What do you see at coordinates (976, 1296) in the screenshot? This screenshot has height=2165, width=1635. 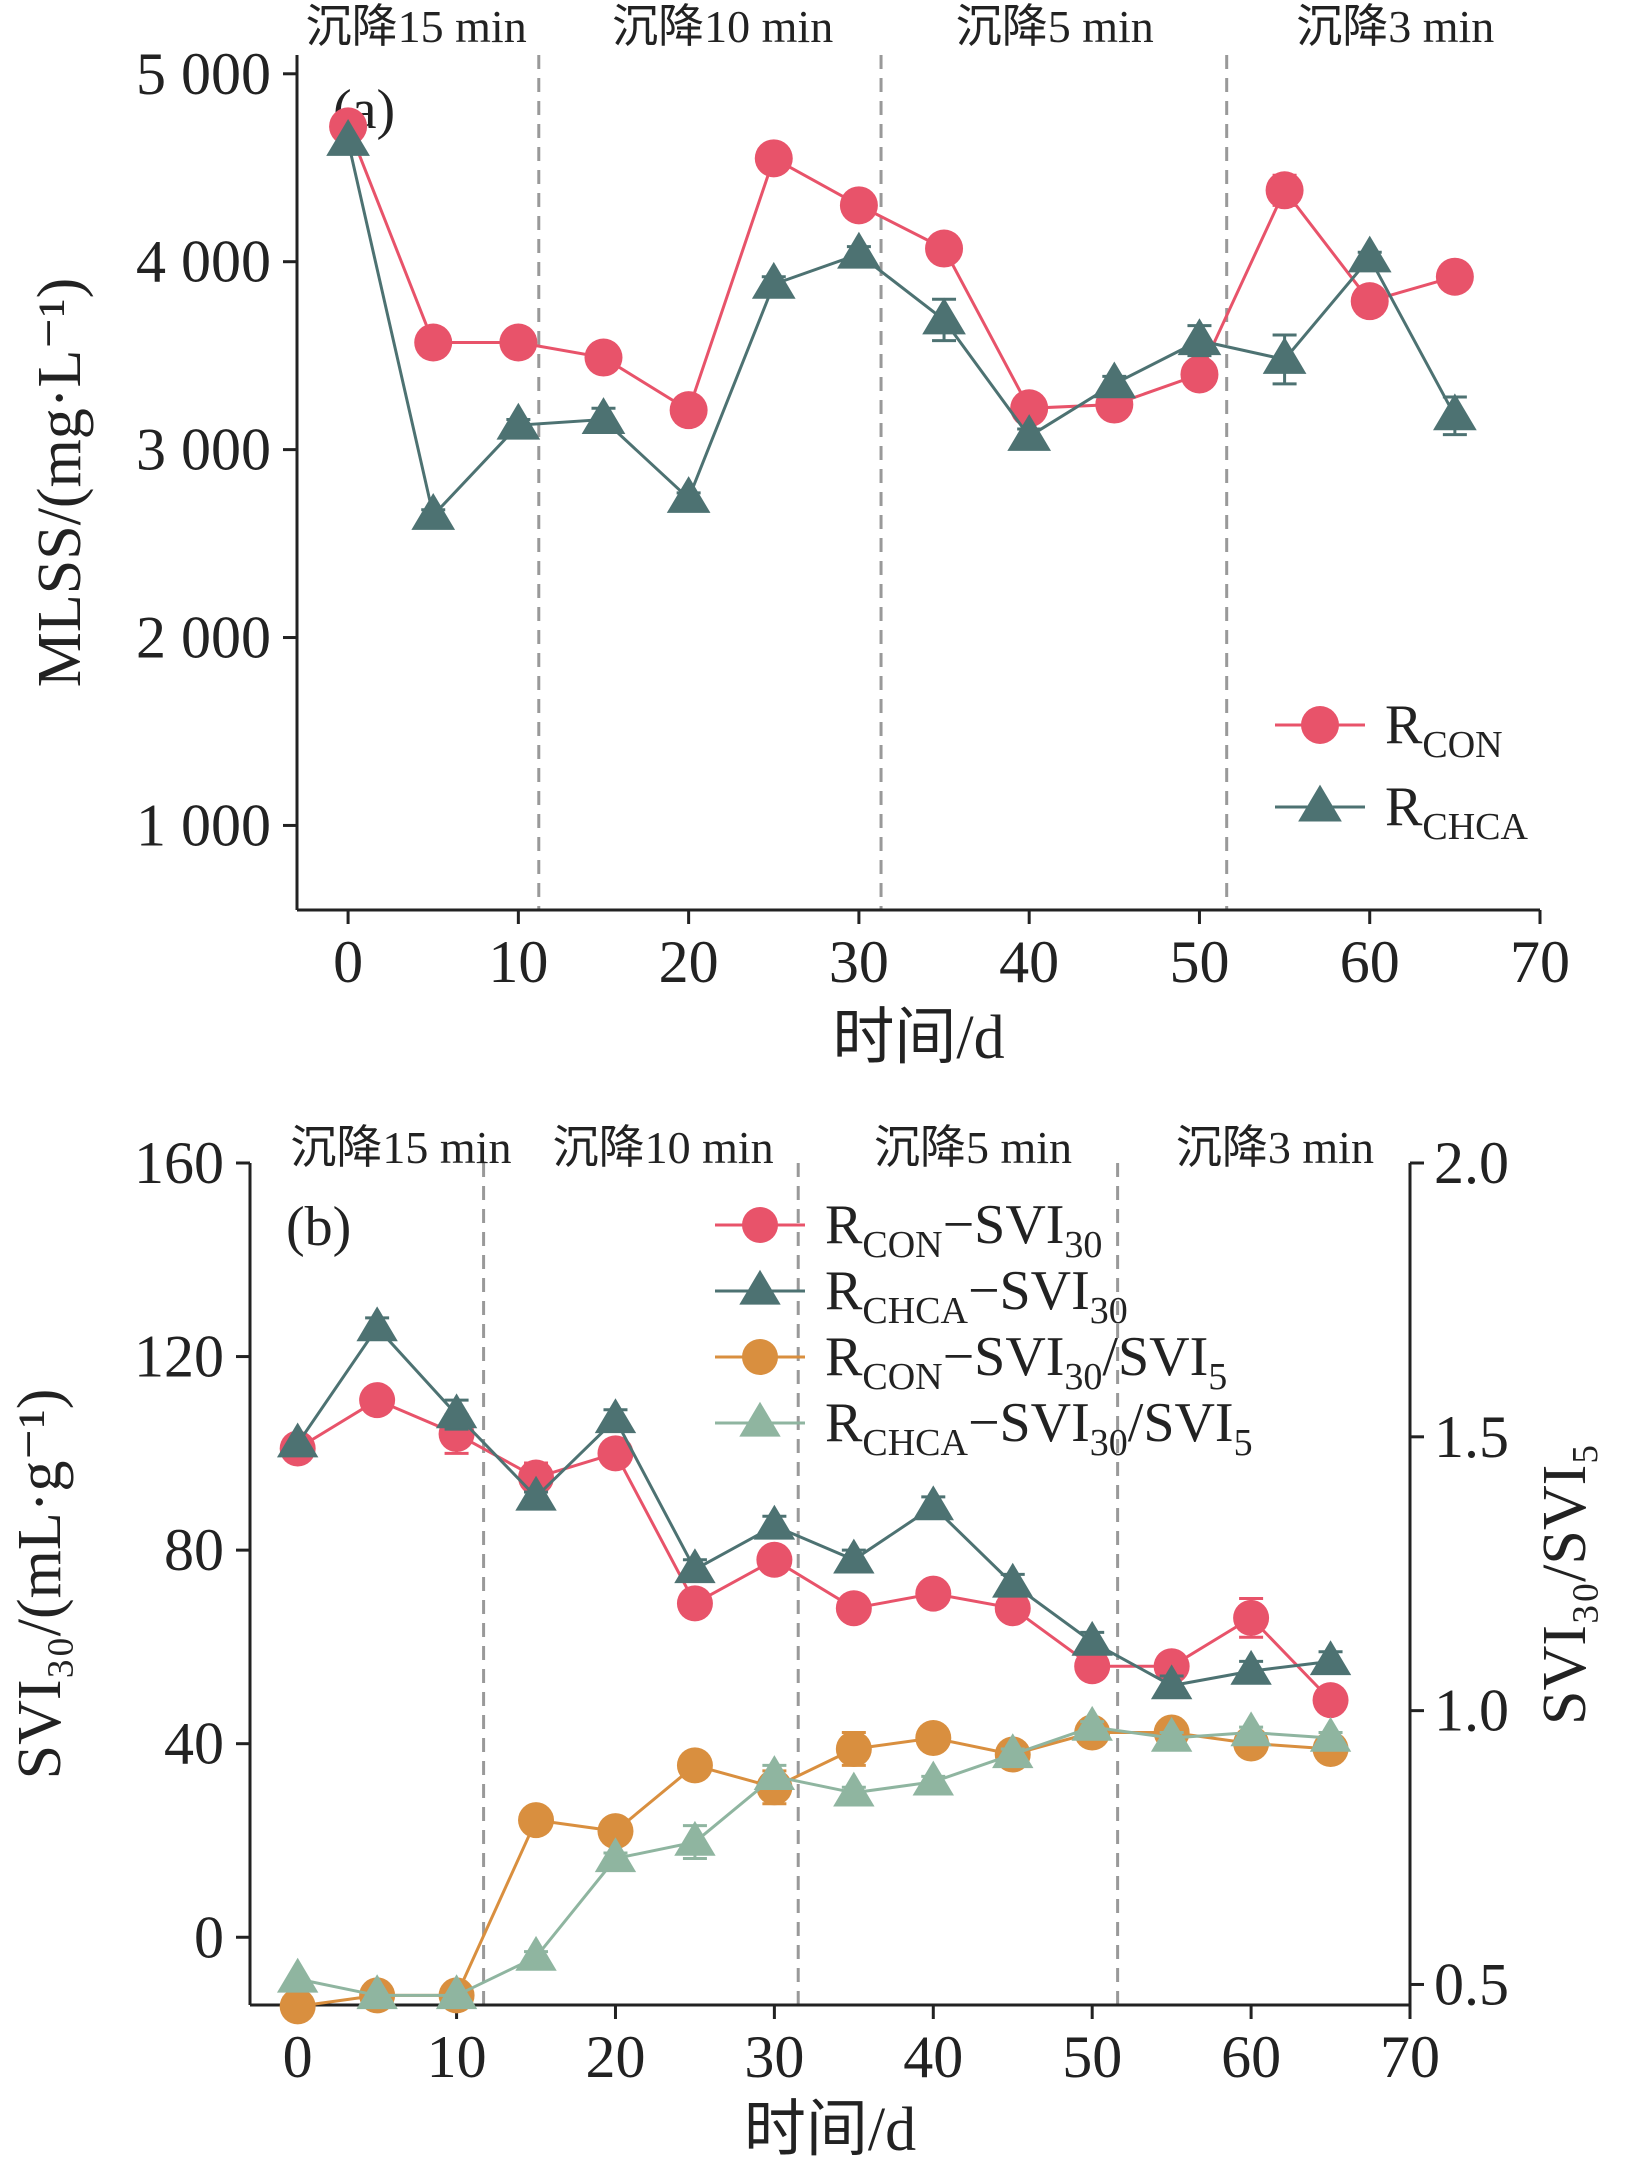 I see `legend-entry: RCHCA−SVI30` at bounding box center [976, 1296].